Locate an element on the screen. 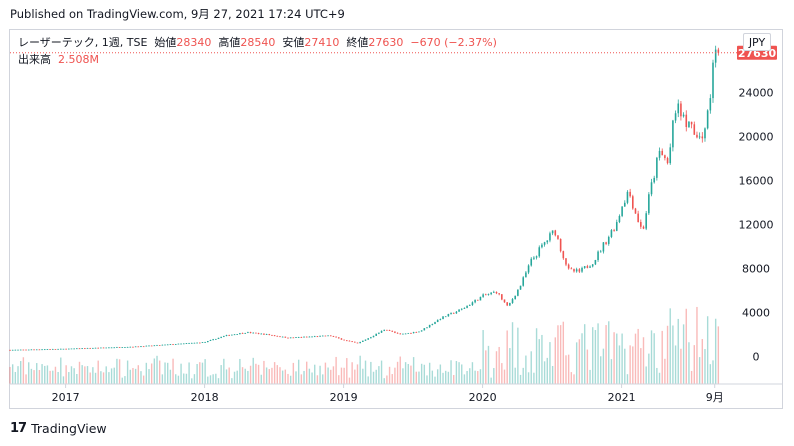 The width and height of the screenshot is (794, 446). close-value: 27630 is located at coordinates (386, 42).